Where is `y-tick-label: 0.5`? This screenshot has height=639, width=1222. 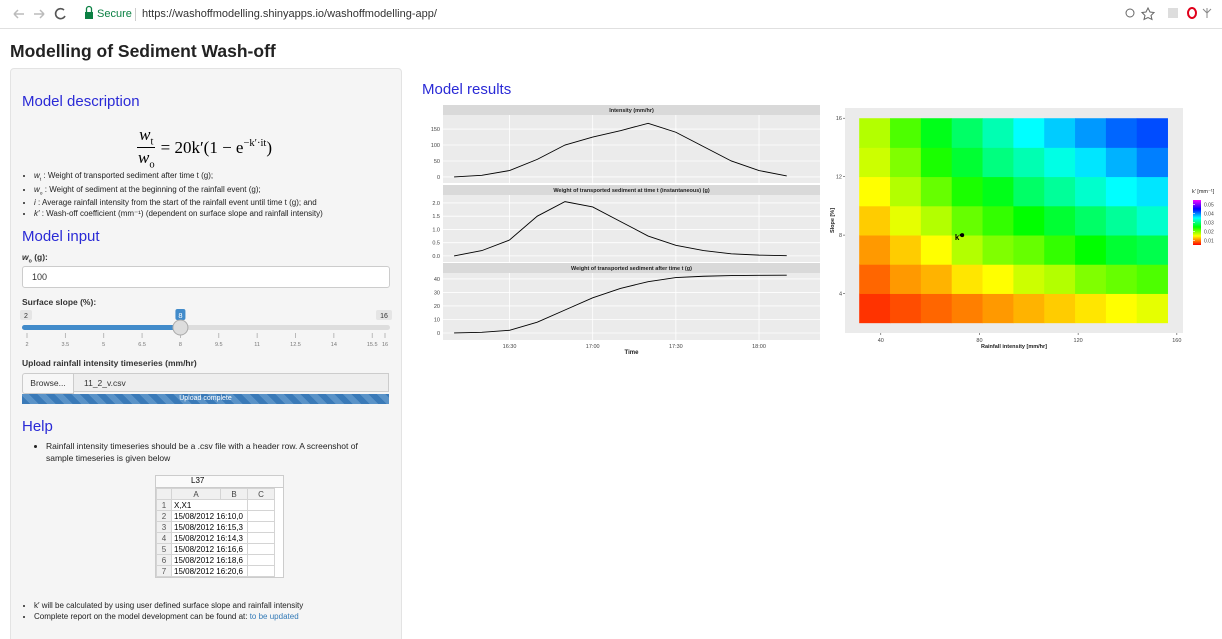
y-tick-label: 0.5 is located at coordinates (436, 244).